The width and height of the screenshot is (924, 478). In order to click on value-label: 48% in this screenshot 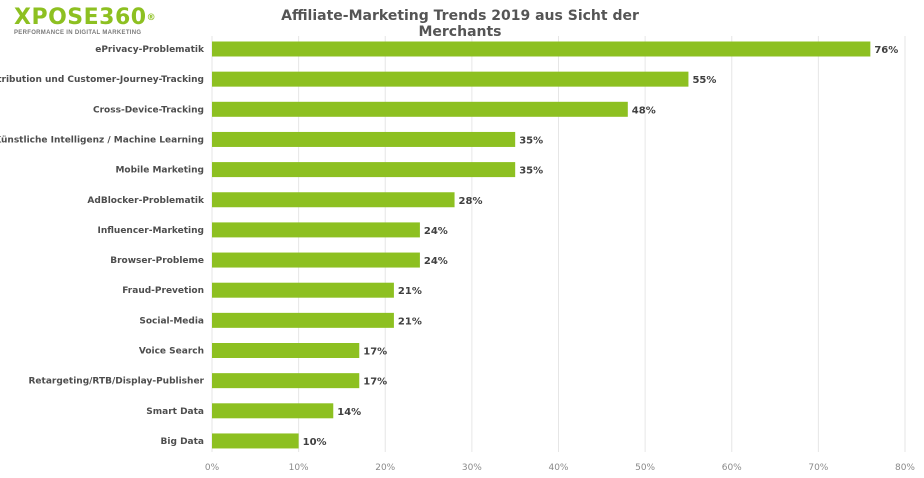, I will do `click(644, 110)`.